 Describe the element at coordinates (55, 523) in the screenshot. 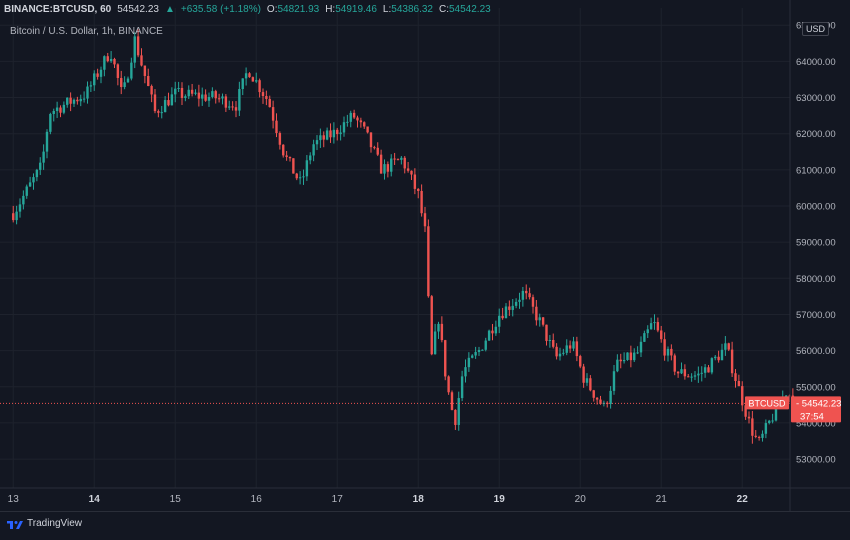

I see `brand-label: TradingView` at that location.